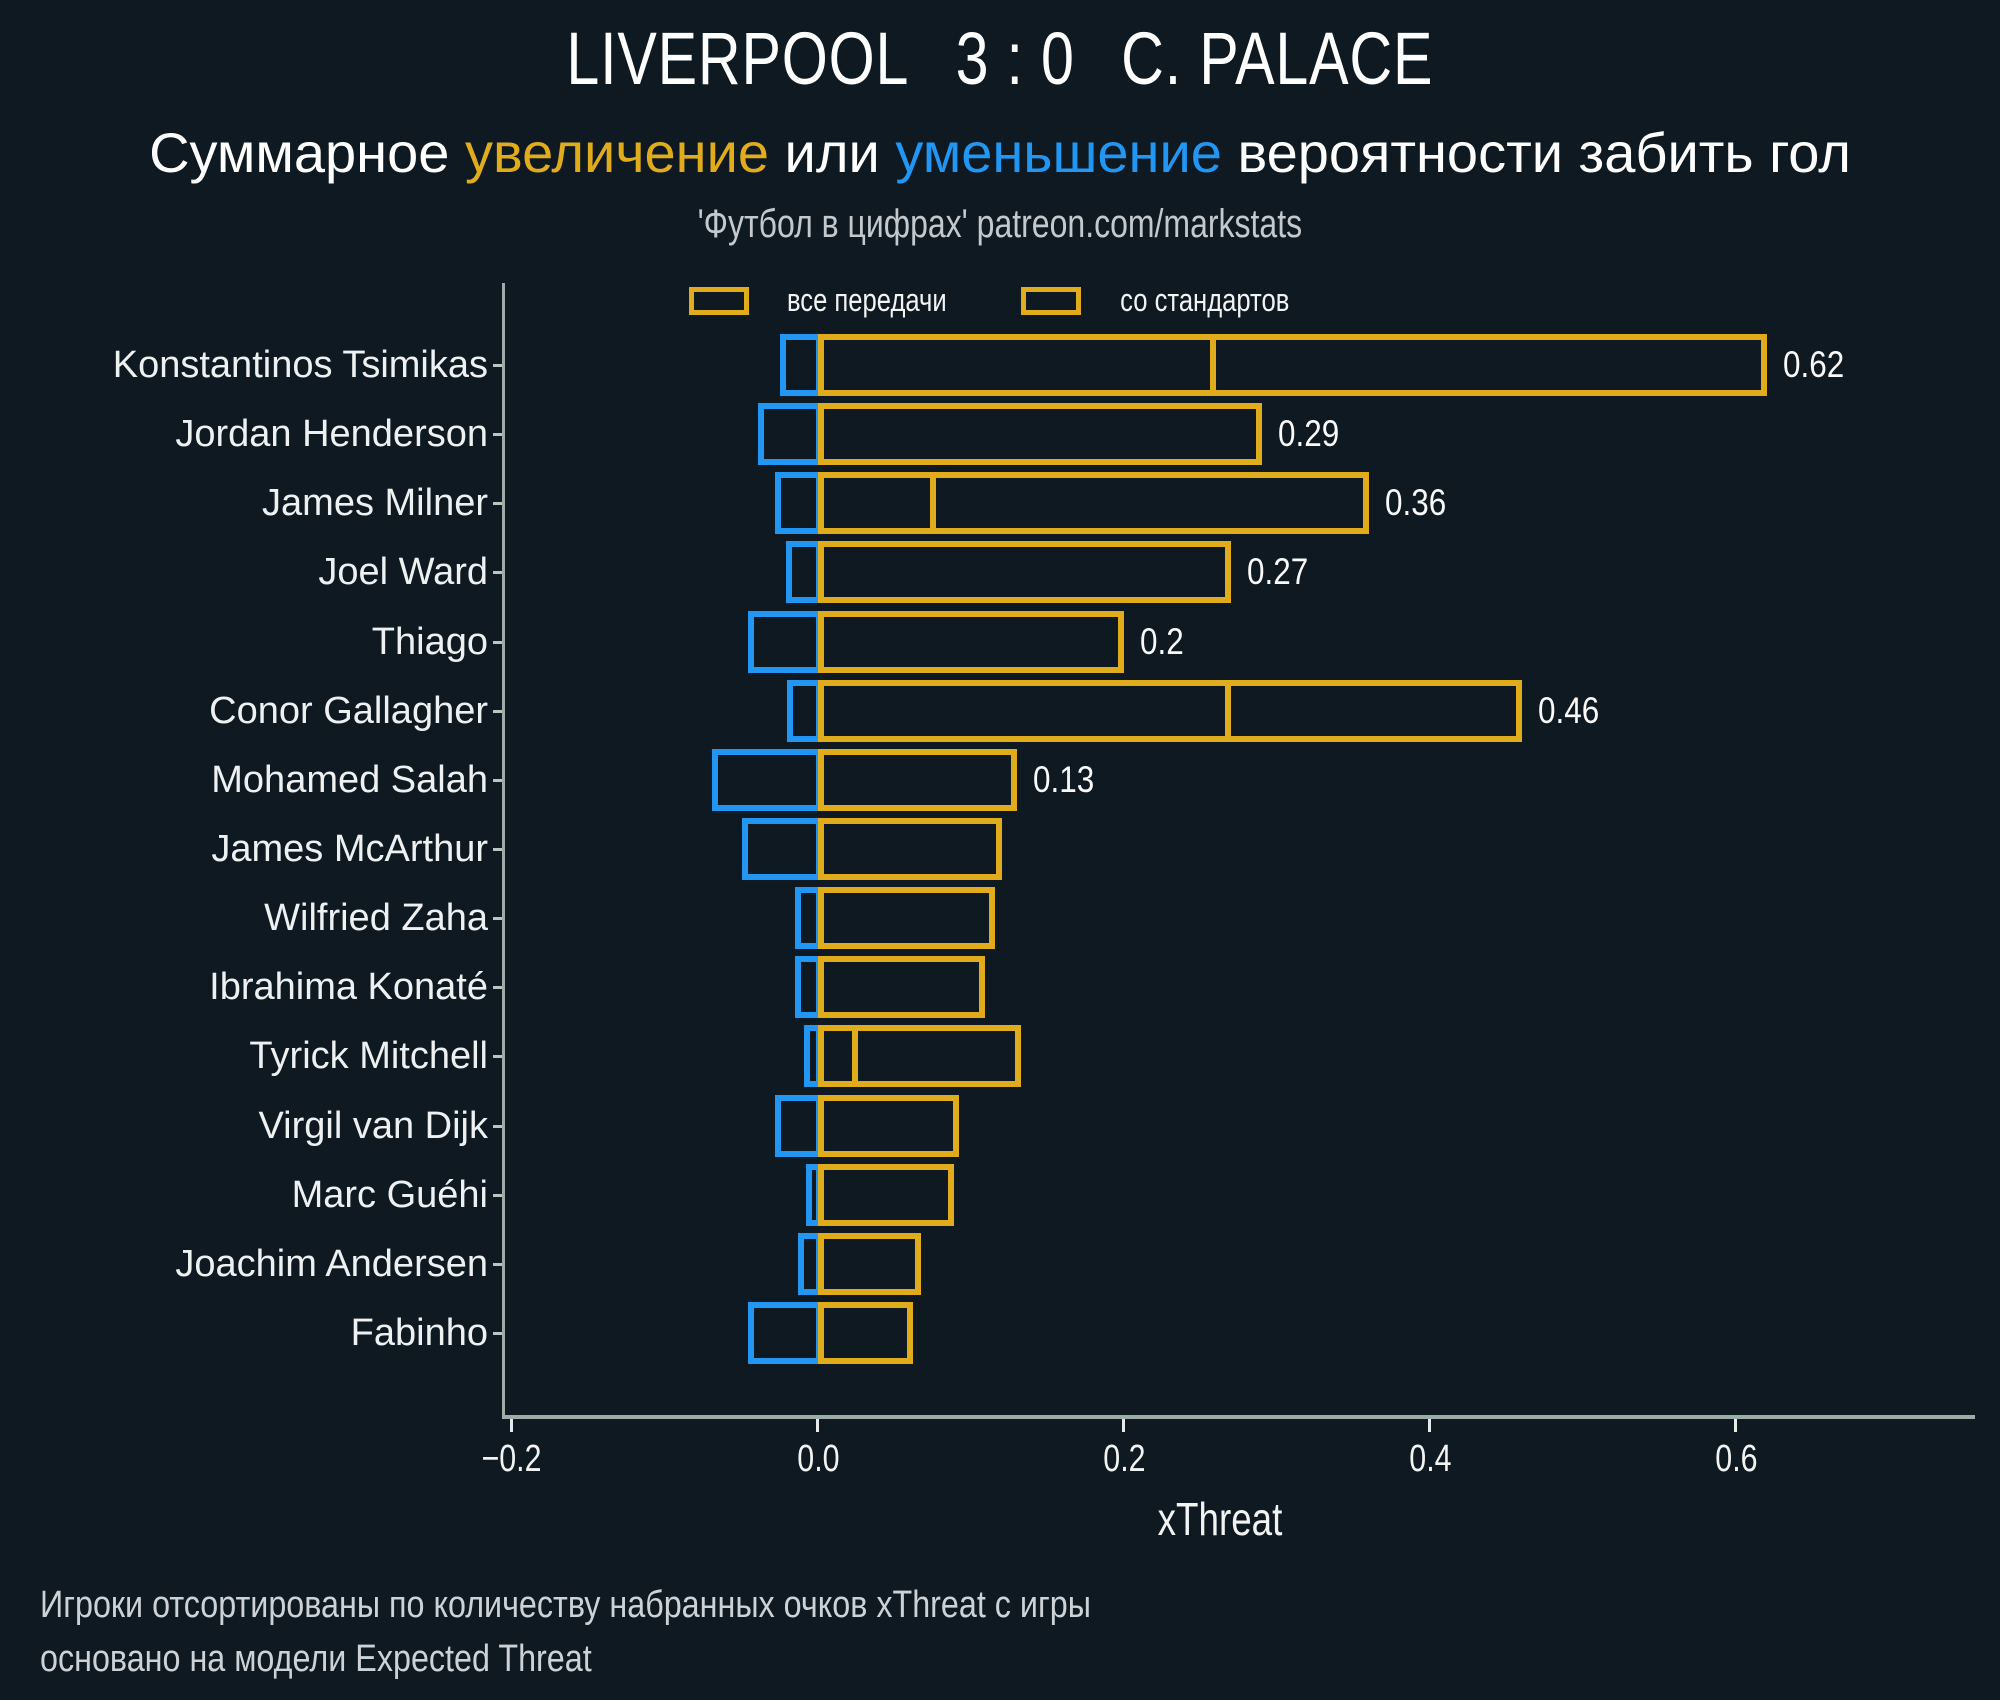  I want to click on player-name: Marc Guéhi, so click(389, 1194).